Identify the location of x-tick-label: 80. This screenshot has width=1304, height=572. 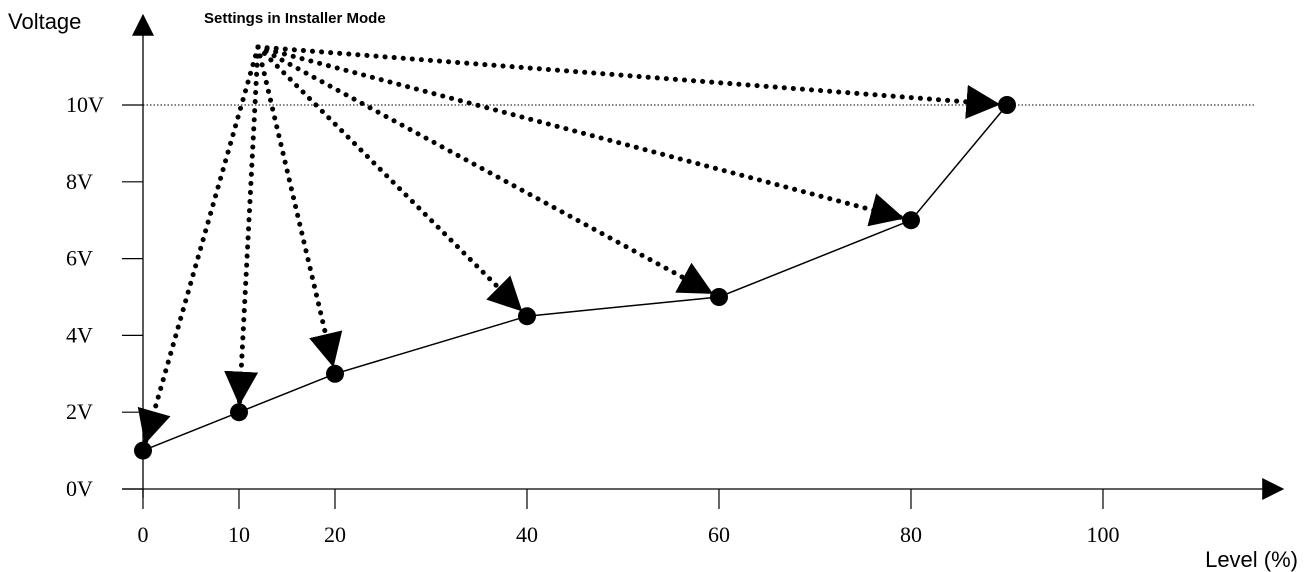
(911, 534).